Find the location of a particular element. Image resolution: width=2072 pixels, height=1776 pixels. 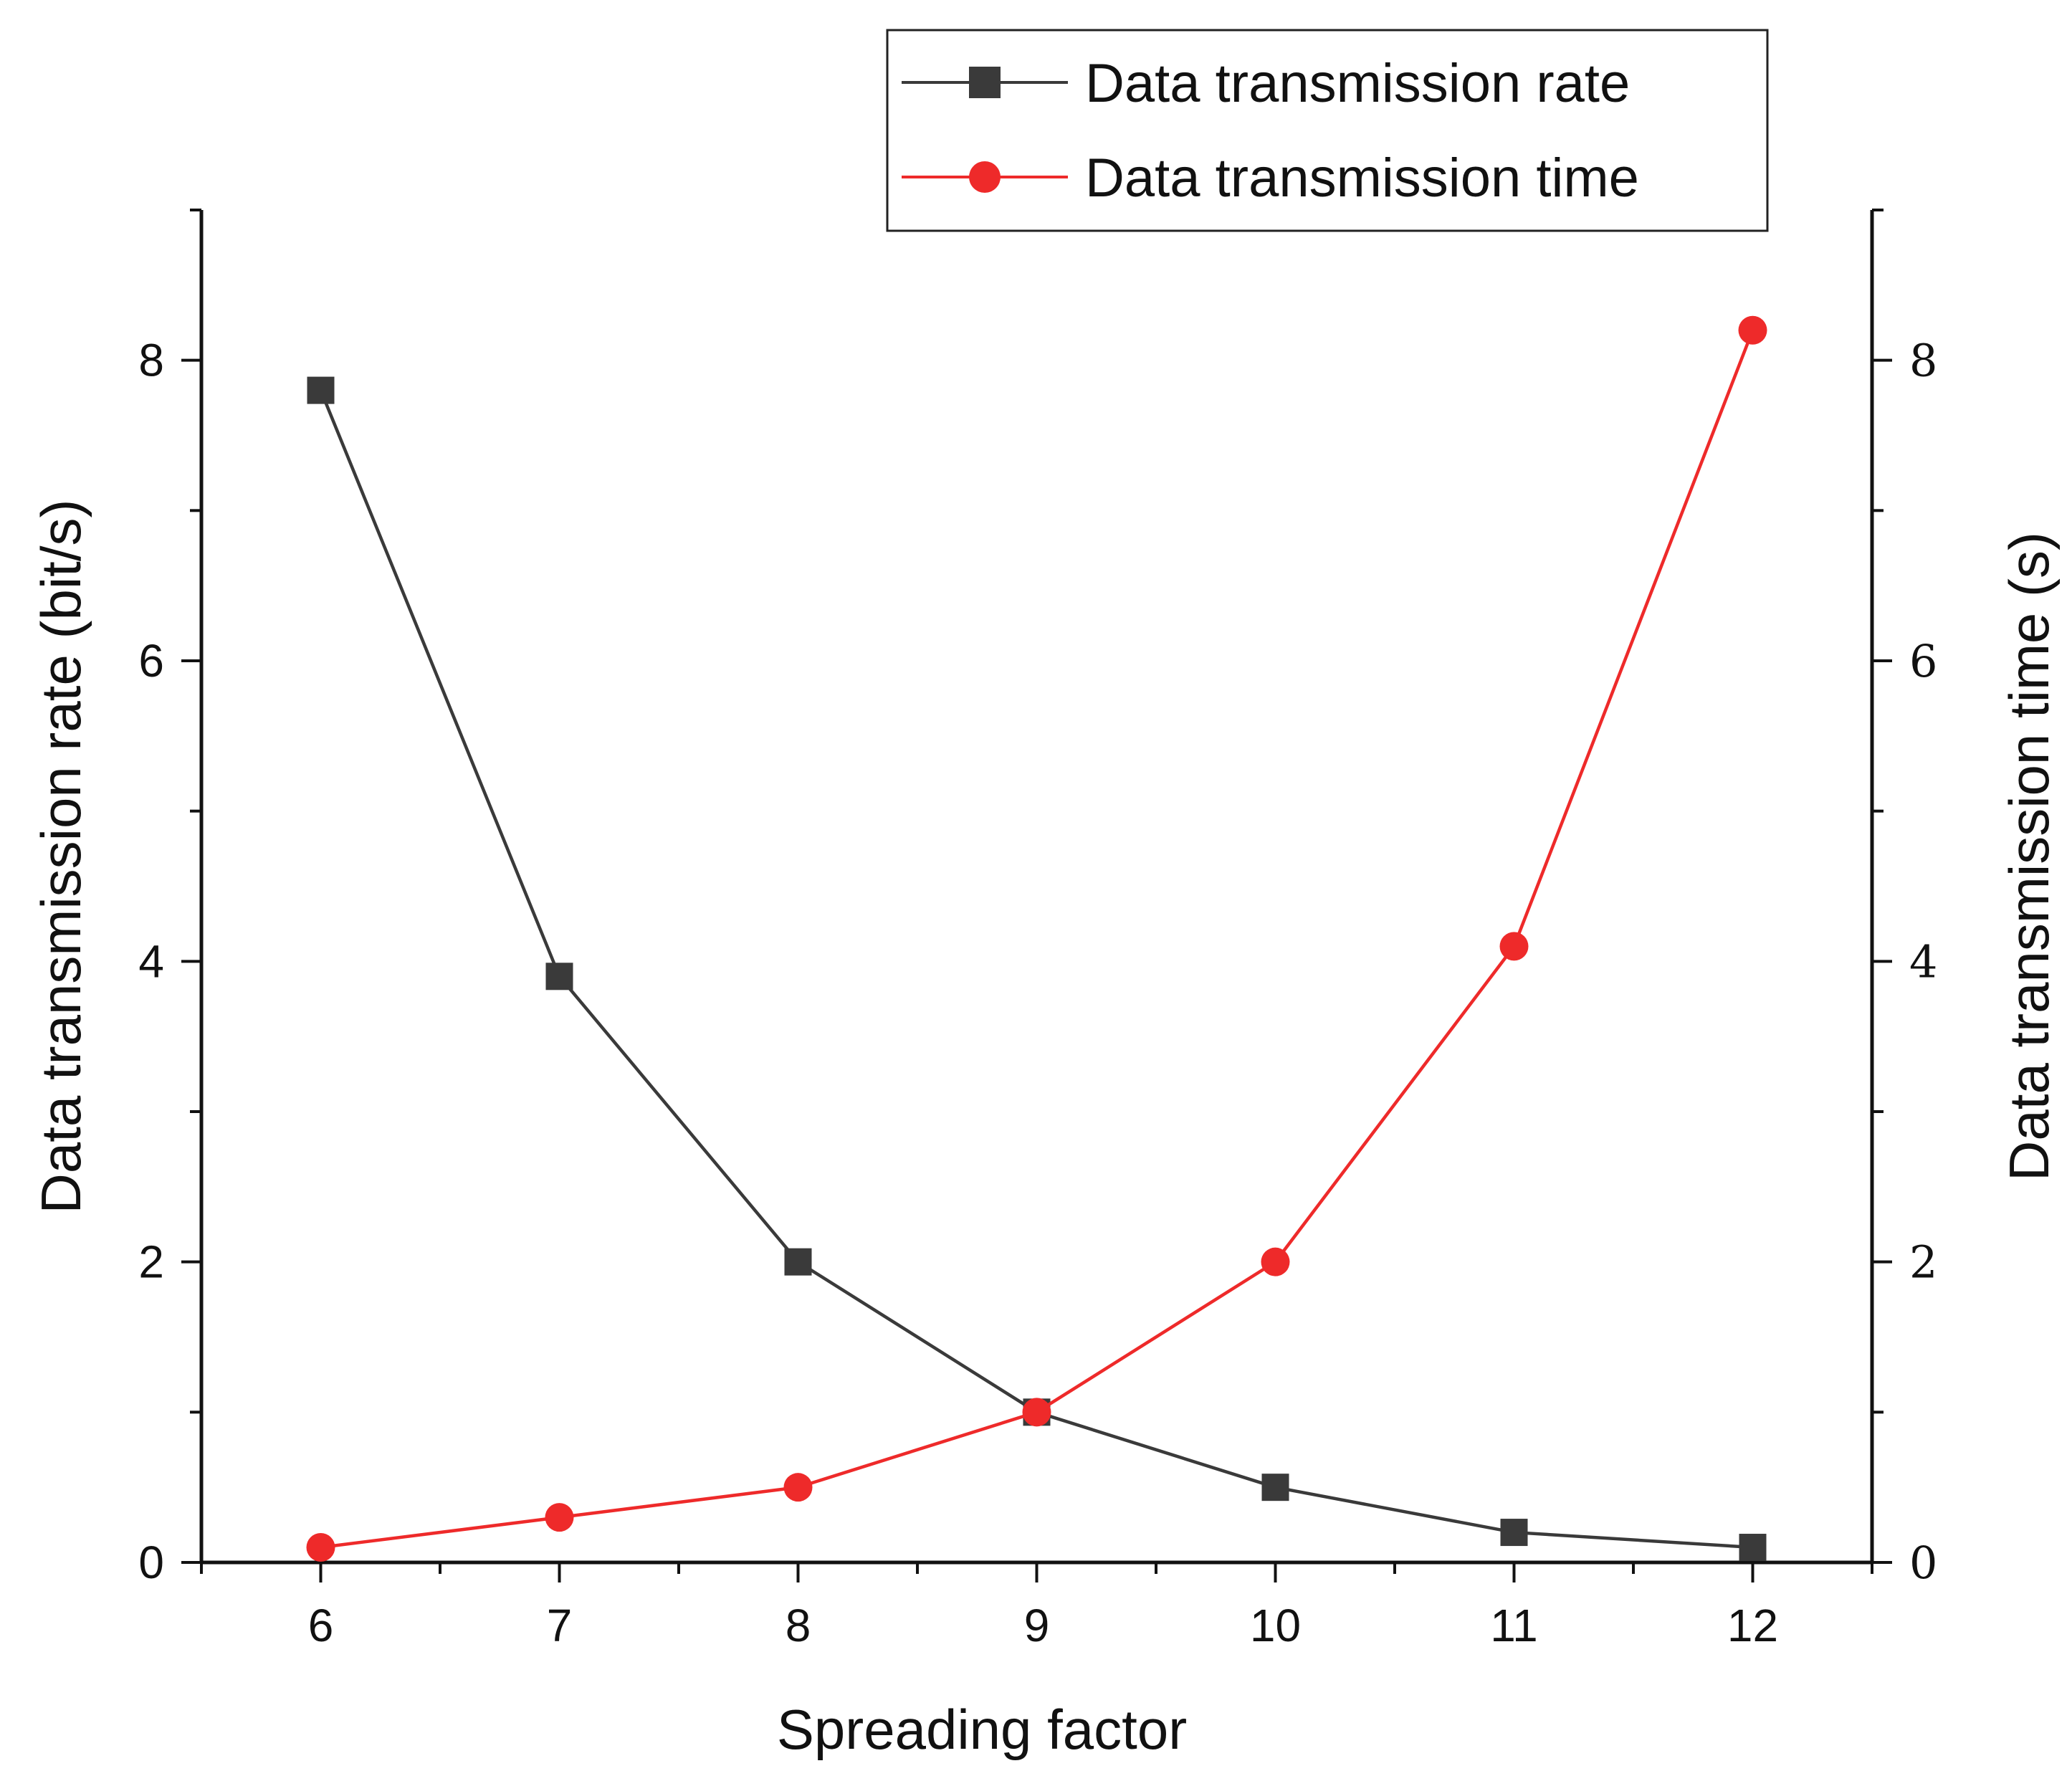

right-y-tick-label: 4 is located at coordinates (1923, 961).